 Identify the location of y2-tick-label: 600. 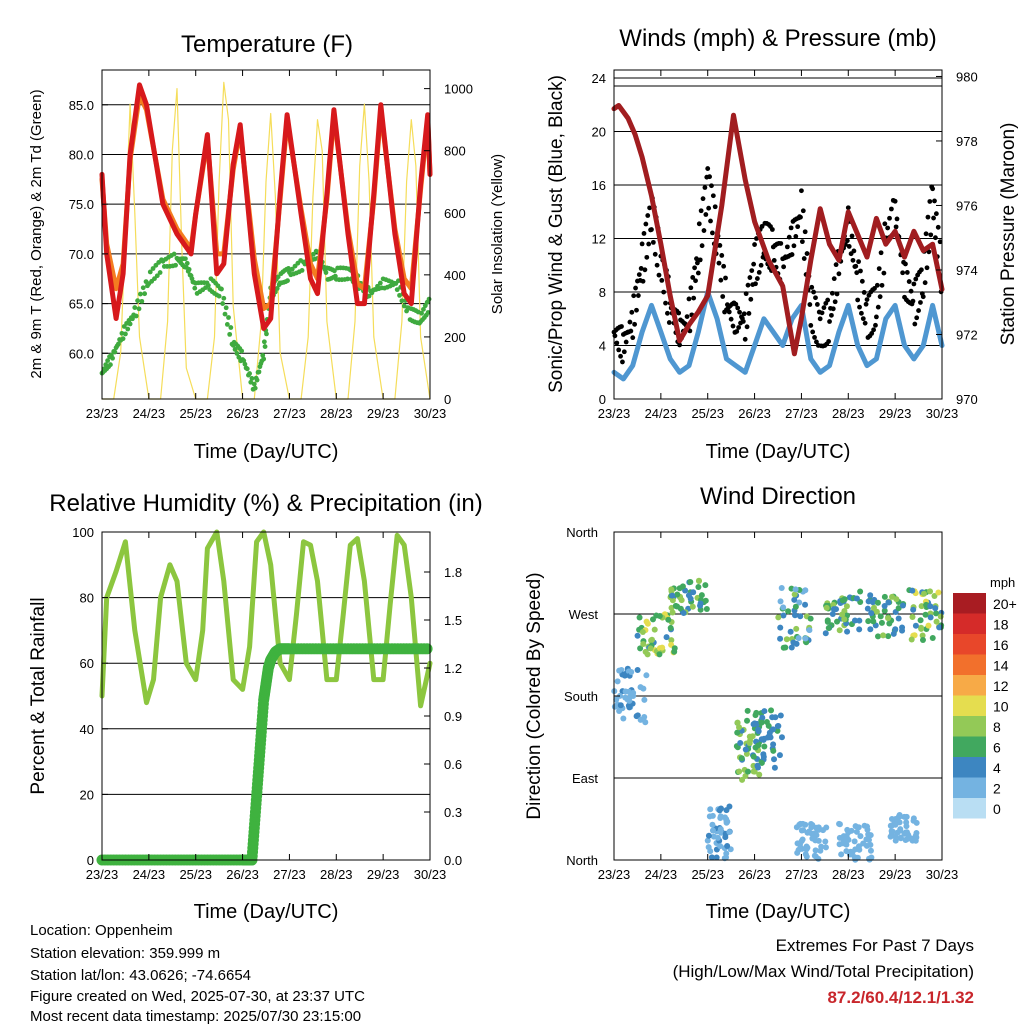
(455, 213).